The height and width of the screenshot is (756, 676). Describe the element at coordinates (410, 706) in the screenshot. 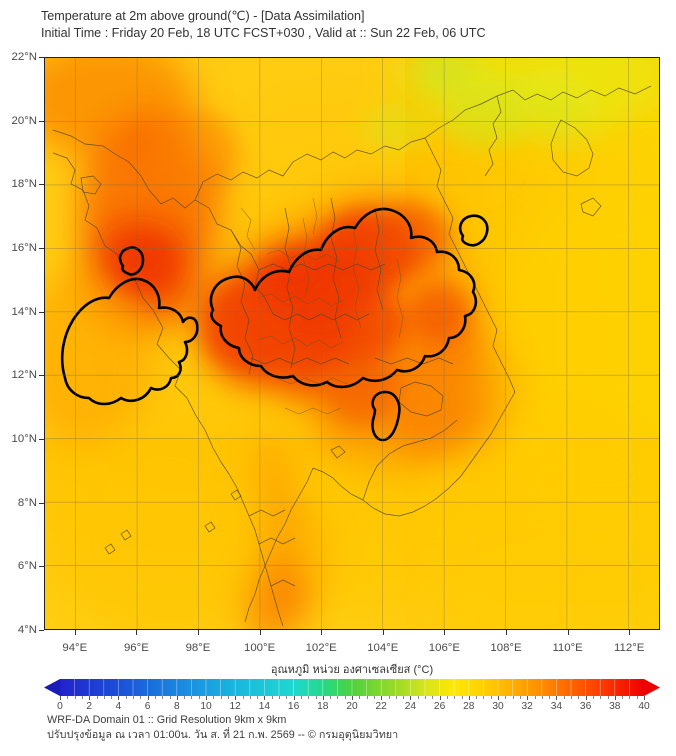

I see `colorbar-tick-label: 24` at that location.